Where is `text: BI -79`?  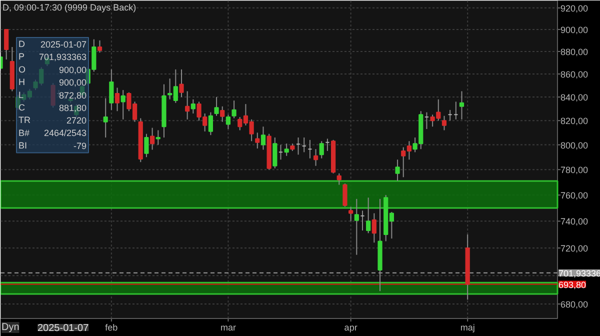 text: BI -79 is located at coordinates (52, 146).